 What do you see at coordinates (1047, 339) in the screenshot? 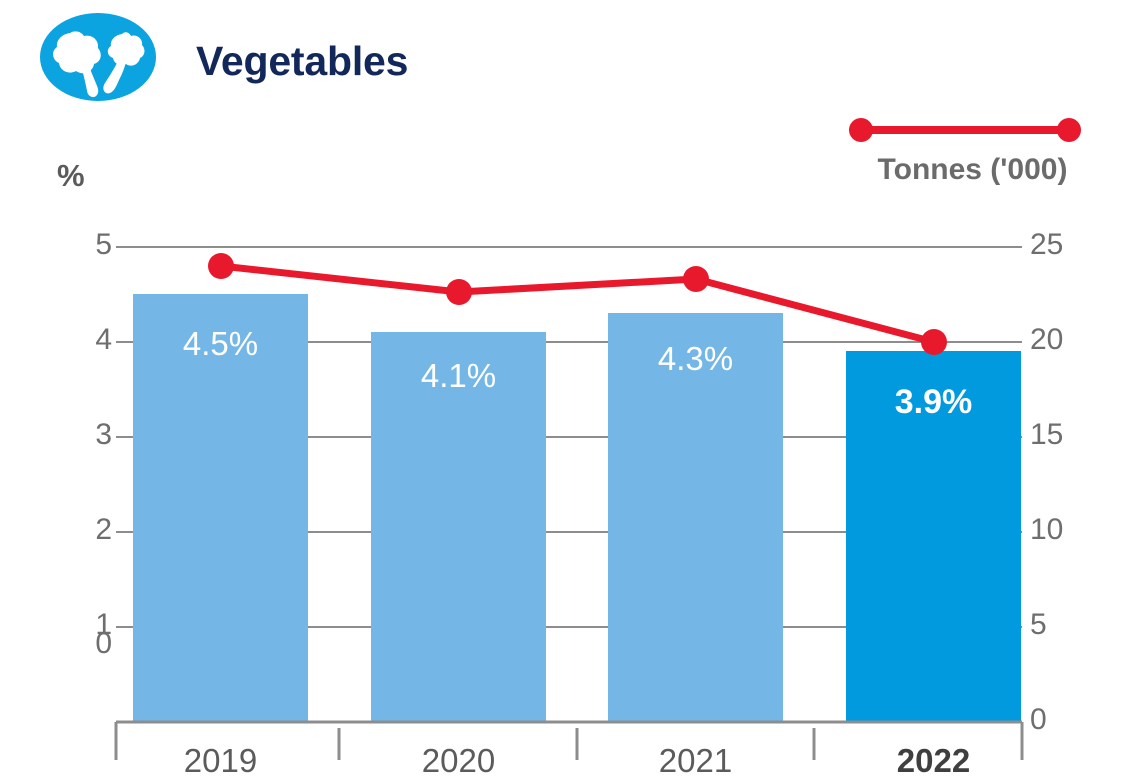
I see `right-tick-20: 20` at bounding box center [1047, 339].